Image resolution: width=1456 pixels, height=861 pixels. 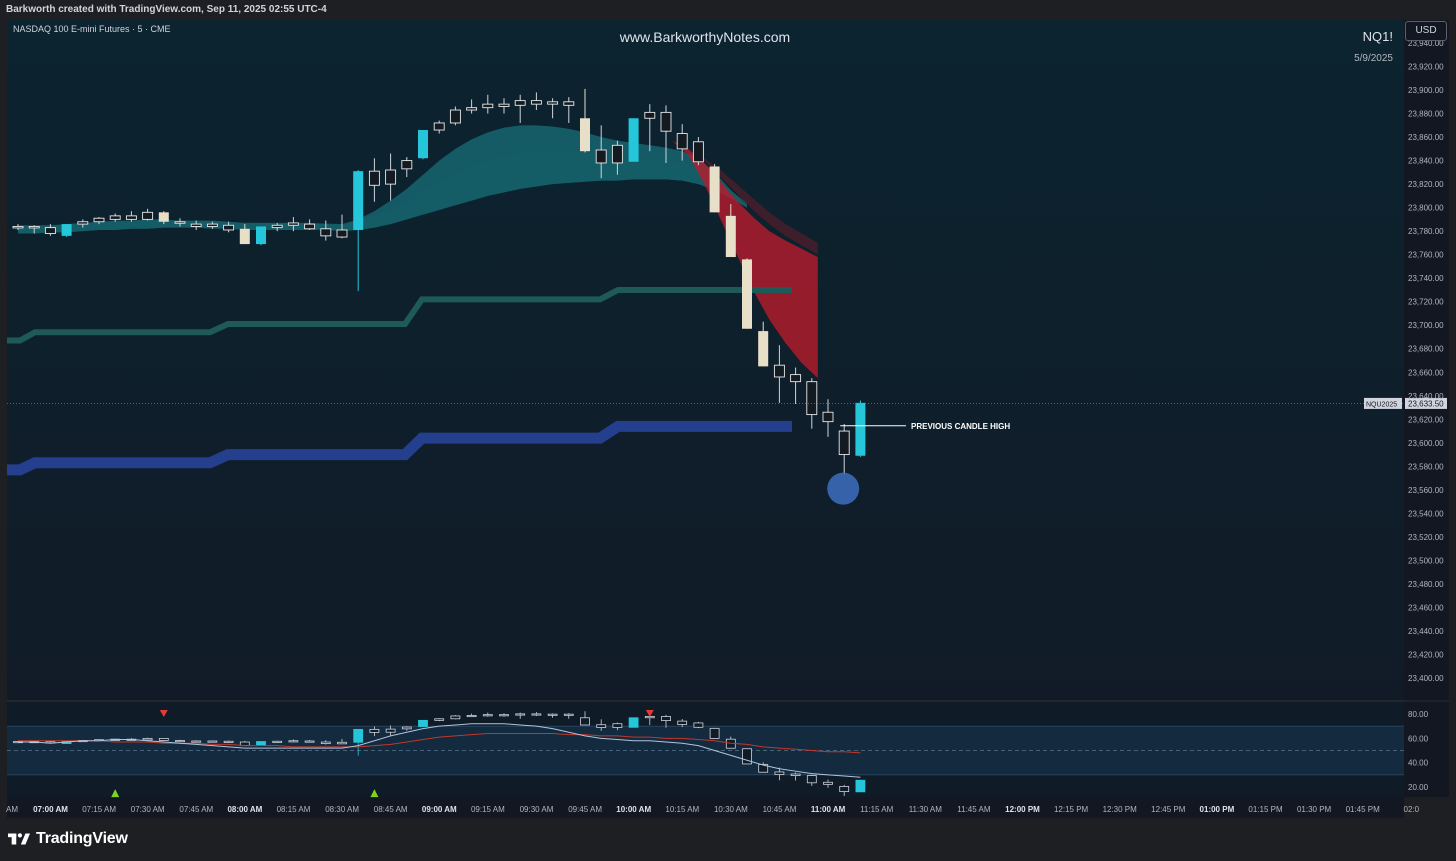 I want to click on time-tick-label: 08:30 AM, so click(x=342, y=809).